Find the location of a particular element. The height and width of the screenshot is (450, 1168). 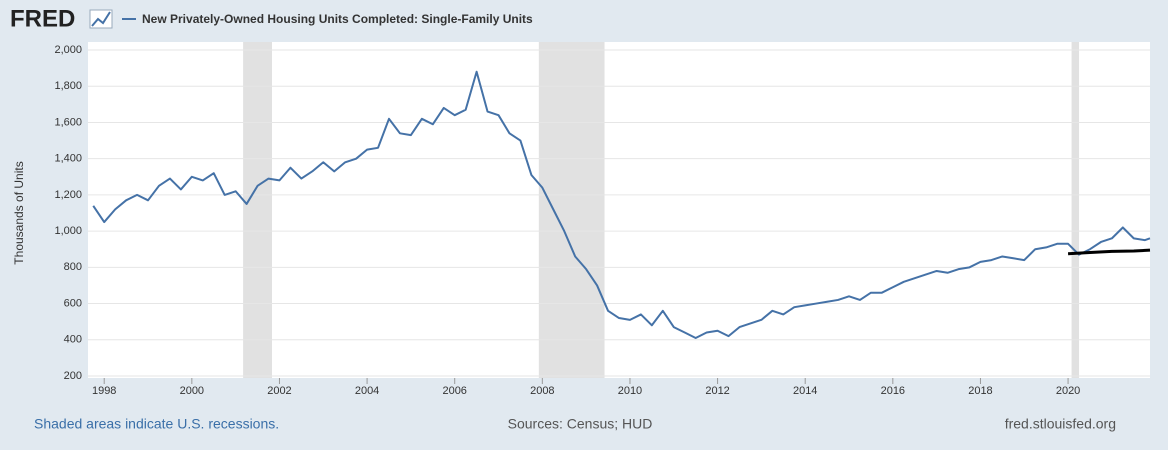

y-tick-label: 800 is located at coordinates (73, 267).